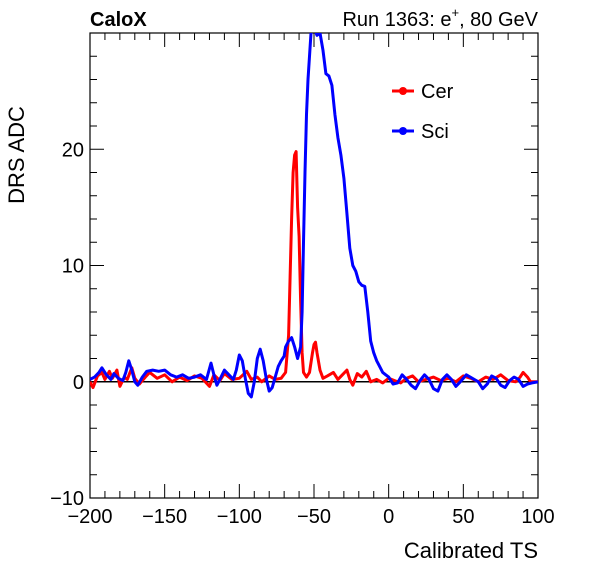 This screenshot has width=596, height=572. I want to click on x-tick-label: −200, so click(89, 517).